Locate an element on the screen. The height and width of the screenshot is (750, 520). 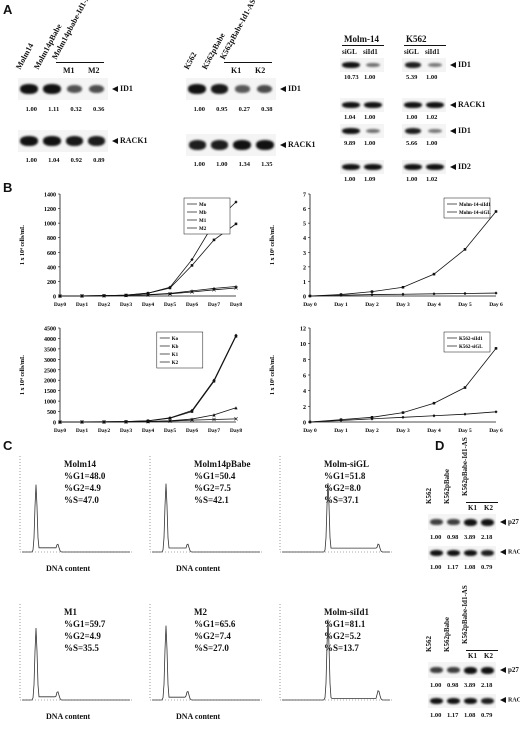
densitometry-values: 1.00 1.04 0.92 0.89 is located at coordinates (65, 160).